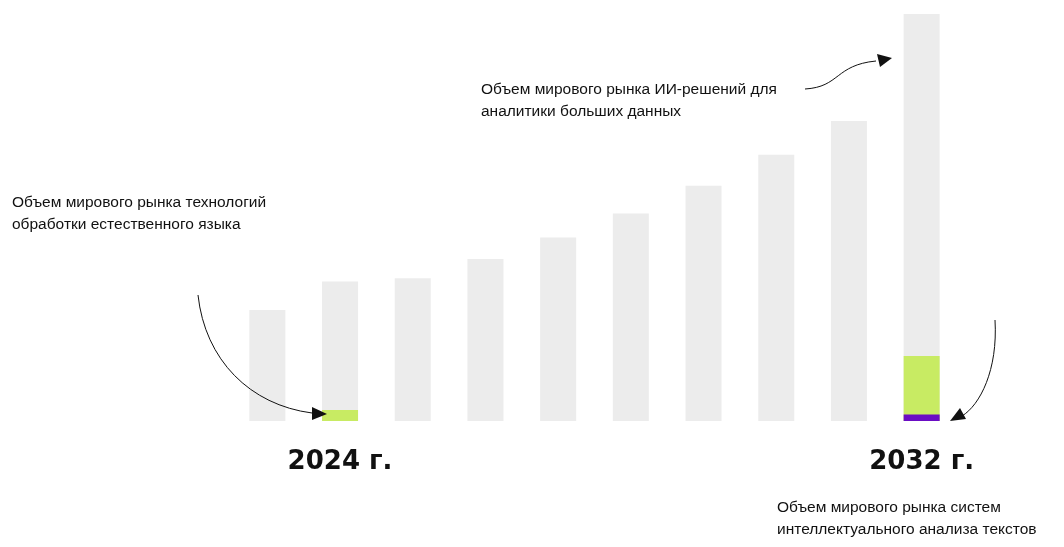 Image resolution: width=1064 pixels, height=547 pixels. I want to click on x-tick-label: 2024 г., so click(340, 460).